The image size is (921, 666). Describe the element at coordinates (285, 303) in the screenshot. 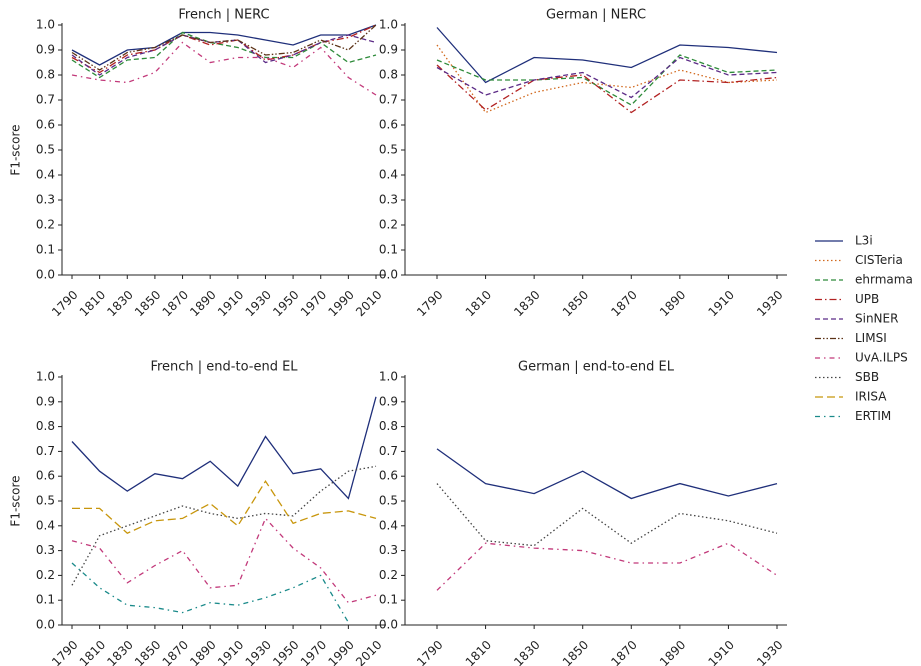

I see `x-tick-label: 1950` at that location.